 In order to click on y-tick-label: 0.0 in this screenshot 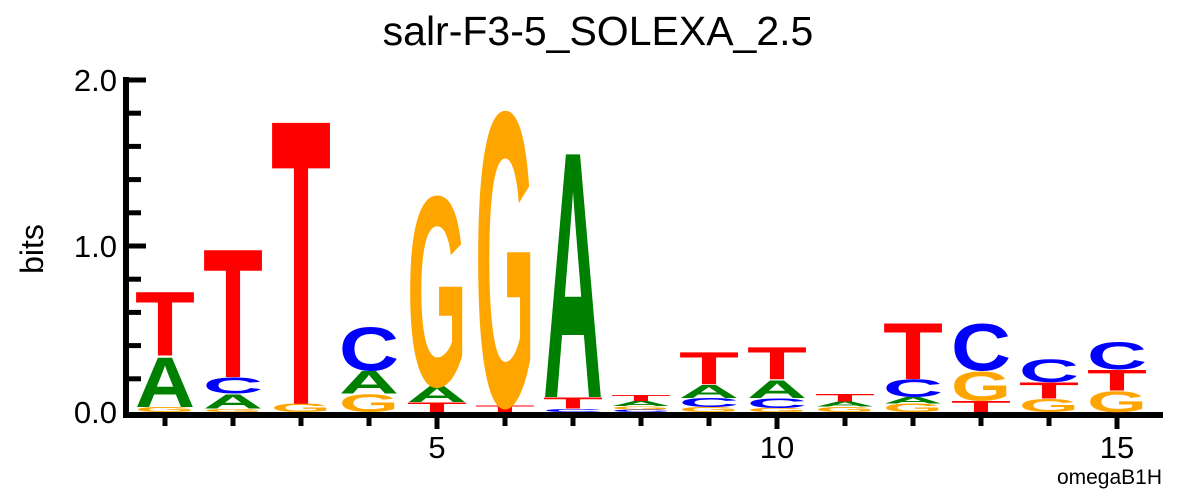, I will do `click(95, 412)`.